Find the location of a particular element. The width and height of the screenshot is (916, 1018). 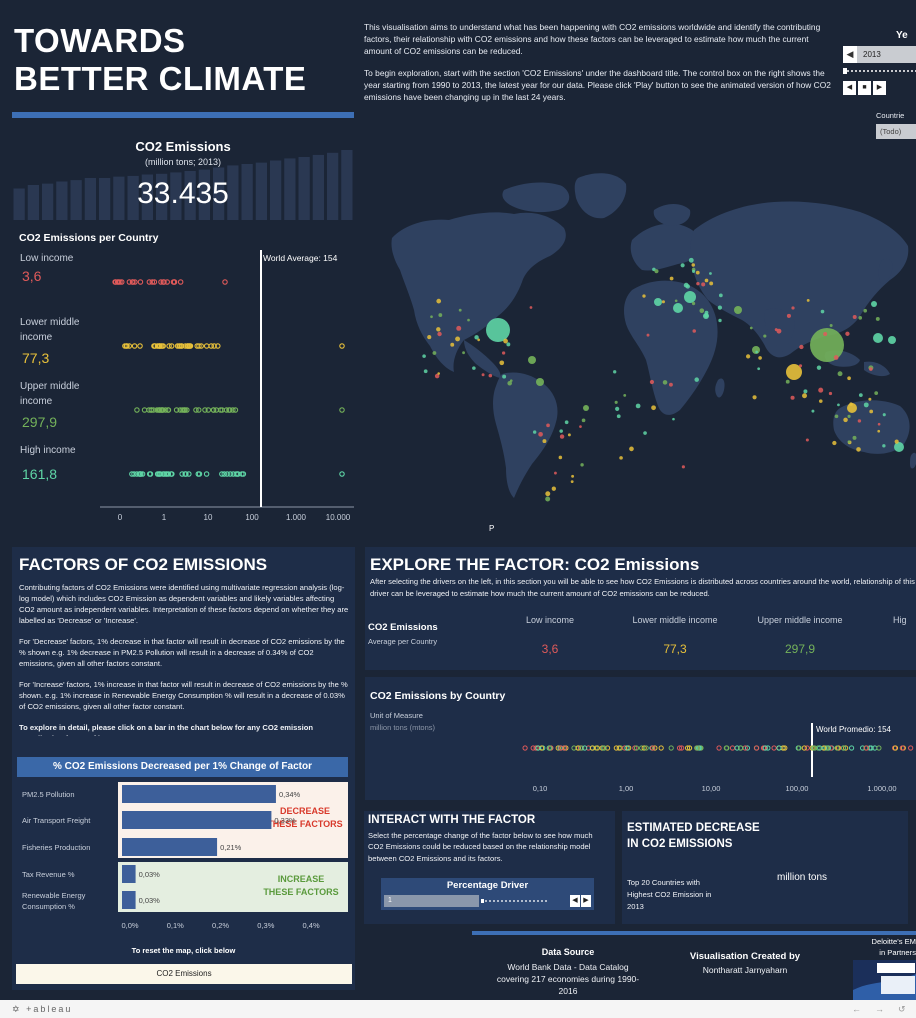

reset-map-button: CO2 Emissions is located at coordinates (184, 974).